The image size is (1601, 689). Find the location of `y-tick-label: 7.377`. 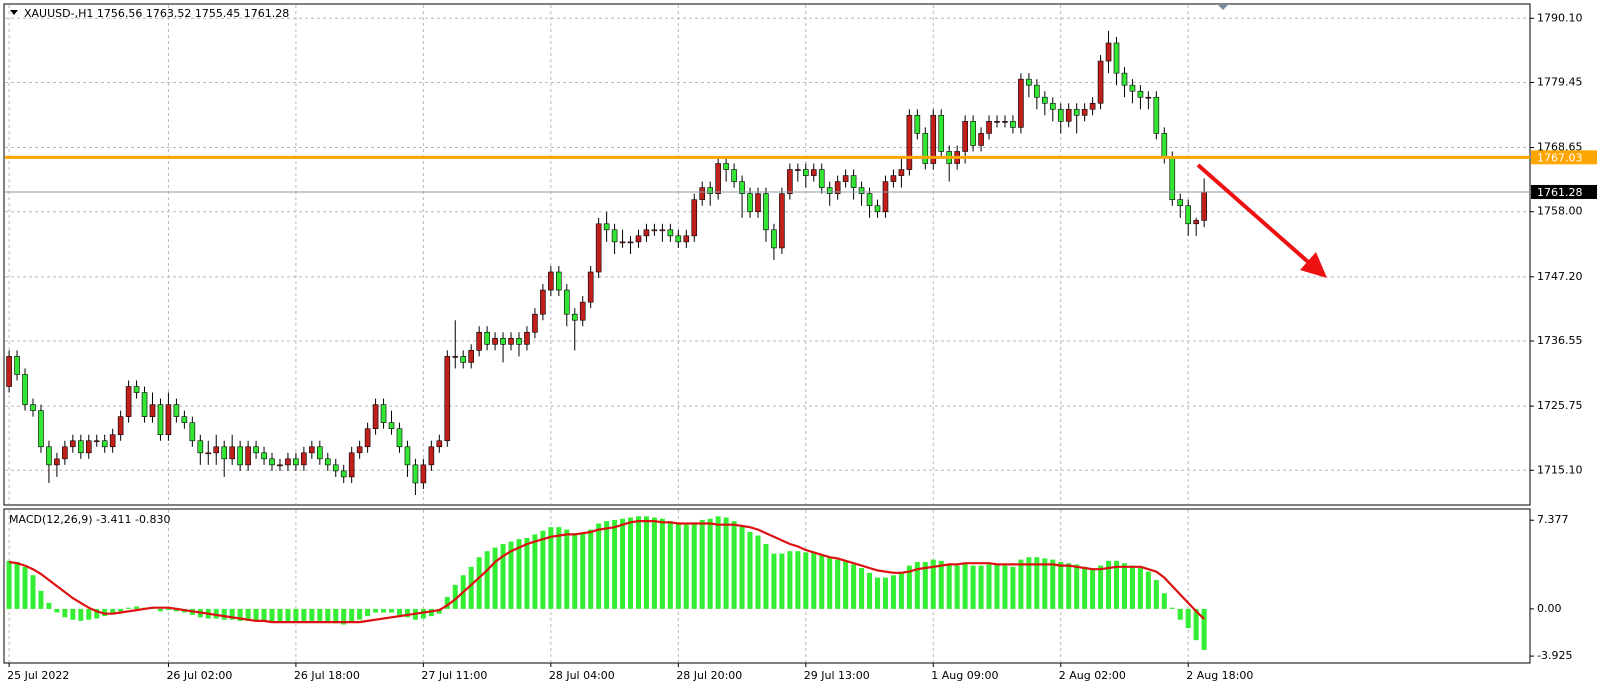

y-tick-label: 7.377 is located at coordinates (1553, 519).